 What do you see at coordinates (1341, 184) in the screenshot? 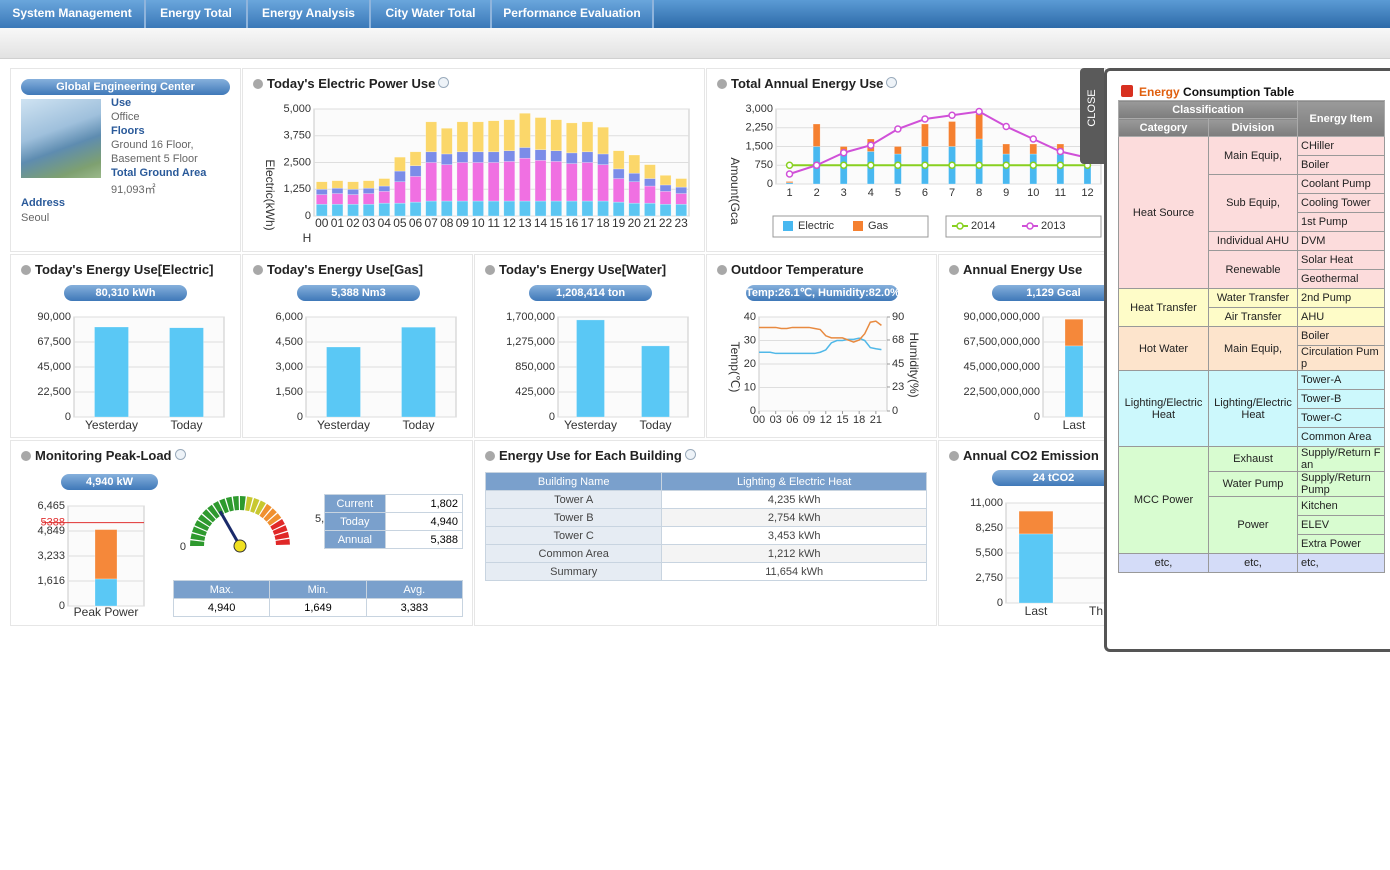
I see `energy-item: Coolant Pump` at bounding box center [1341, 184].